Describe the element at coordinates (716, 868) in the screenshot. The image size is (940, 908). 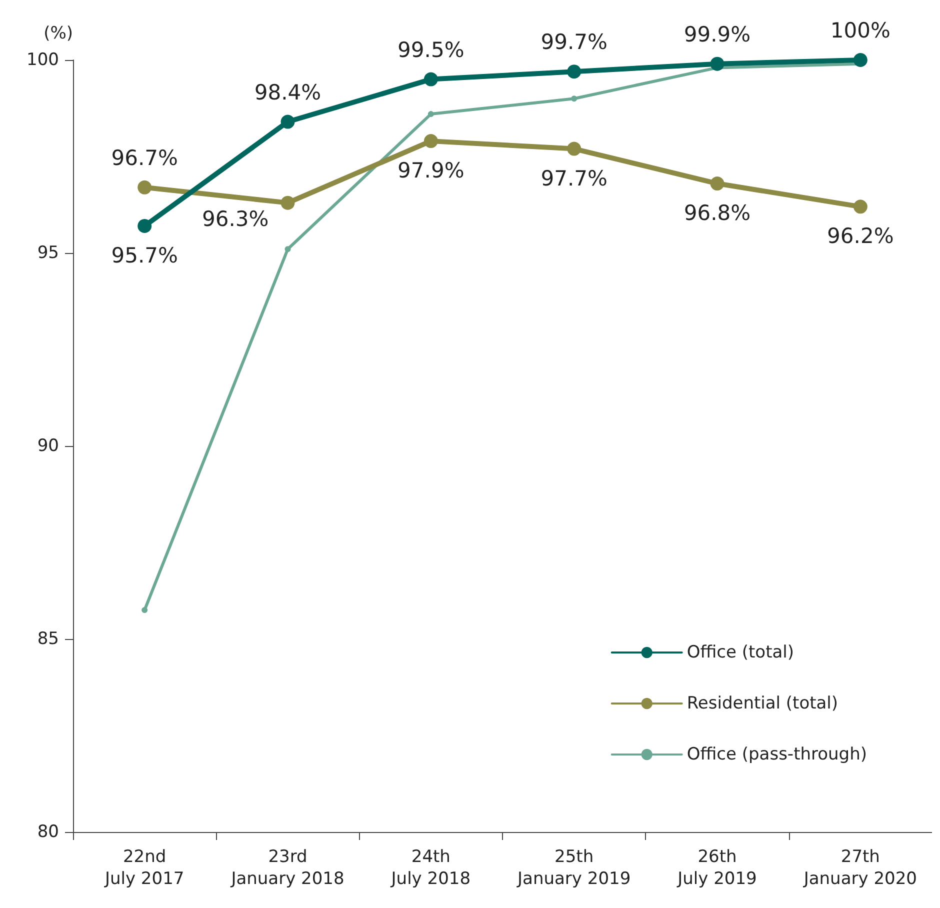
I see `x-tick-label: 26th July 2019` at that location.